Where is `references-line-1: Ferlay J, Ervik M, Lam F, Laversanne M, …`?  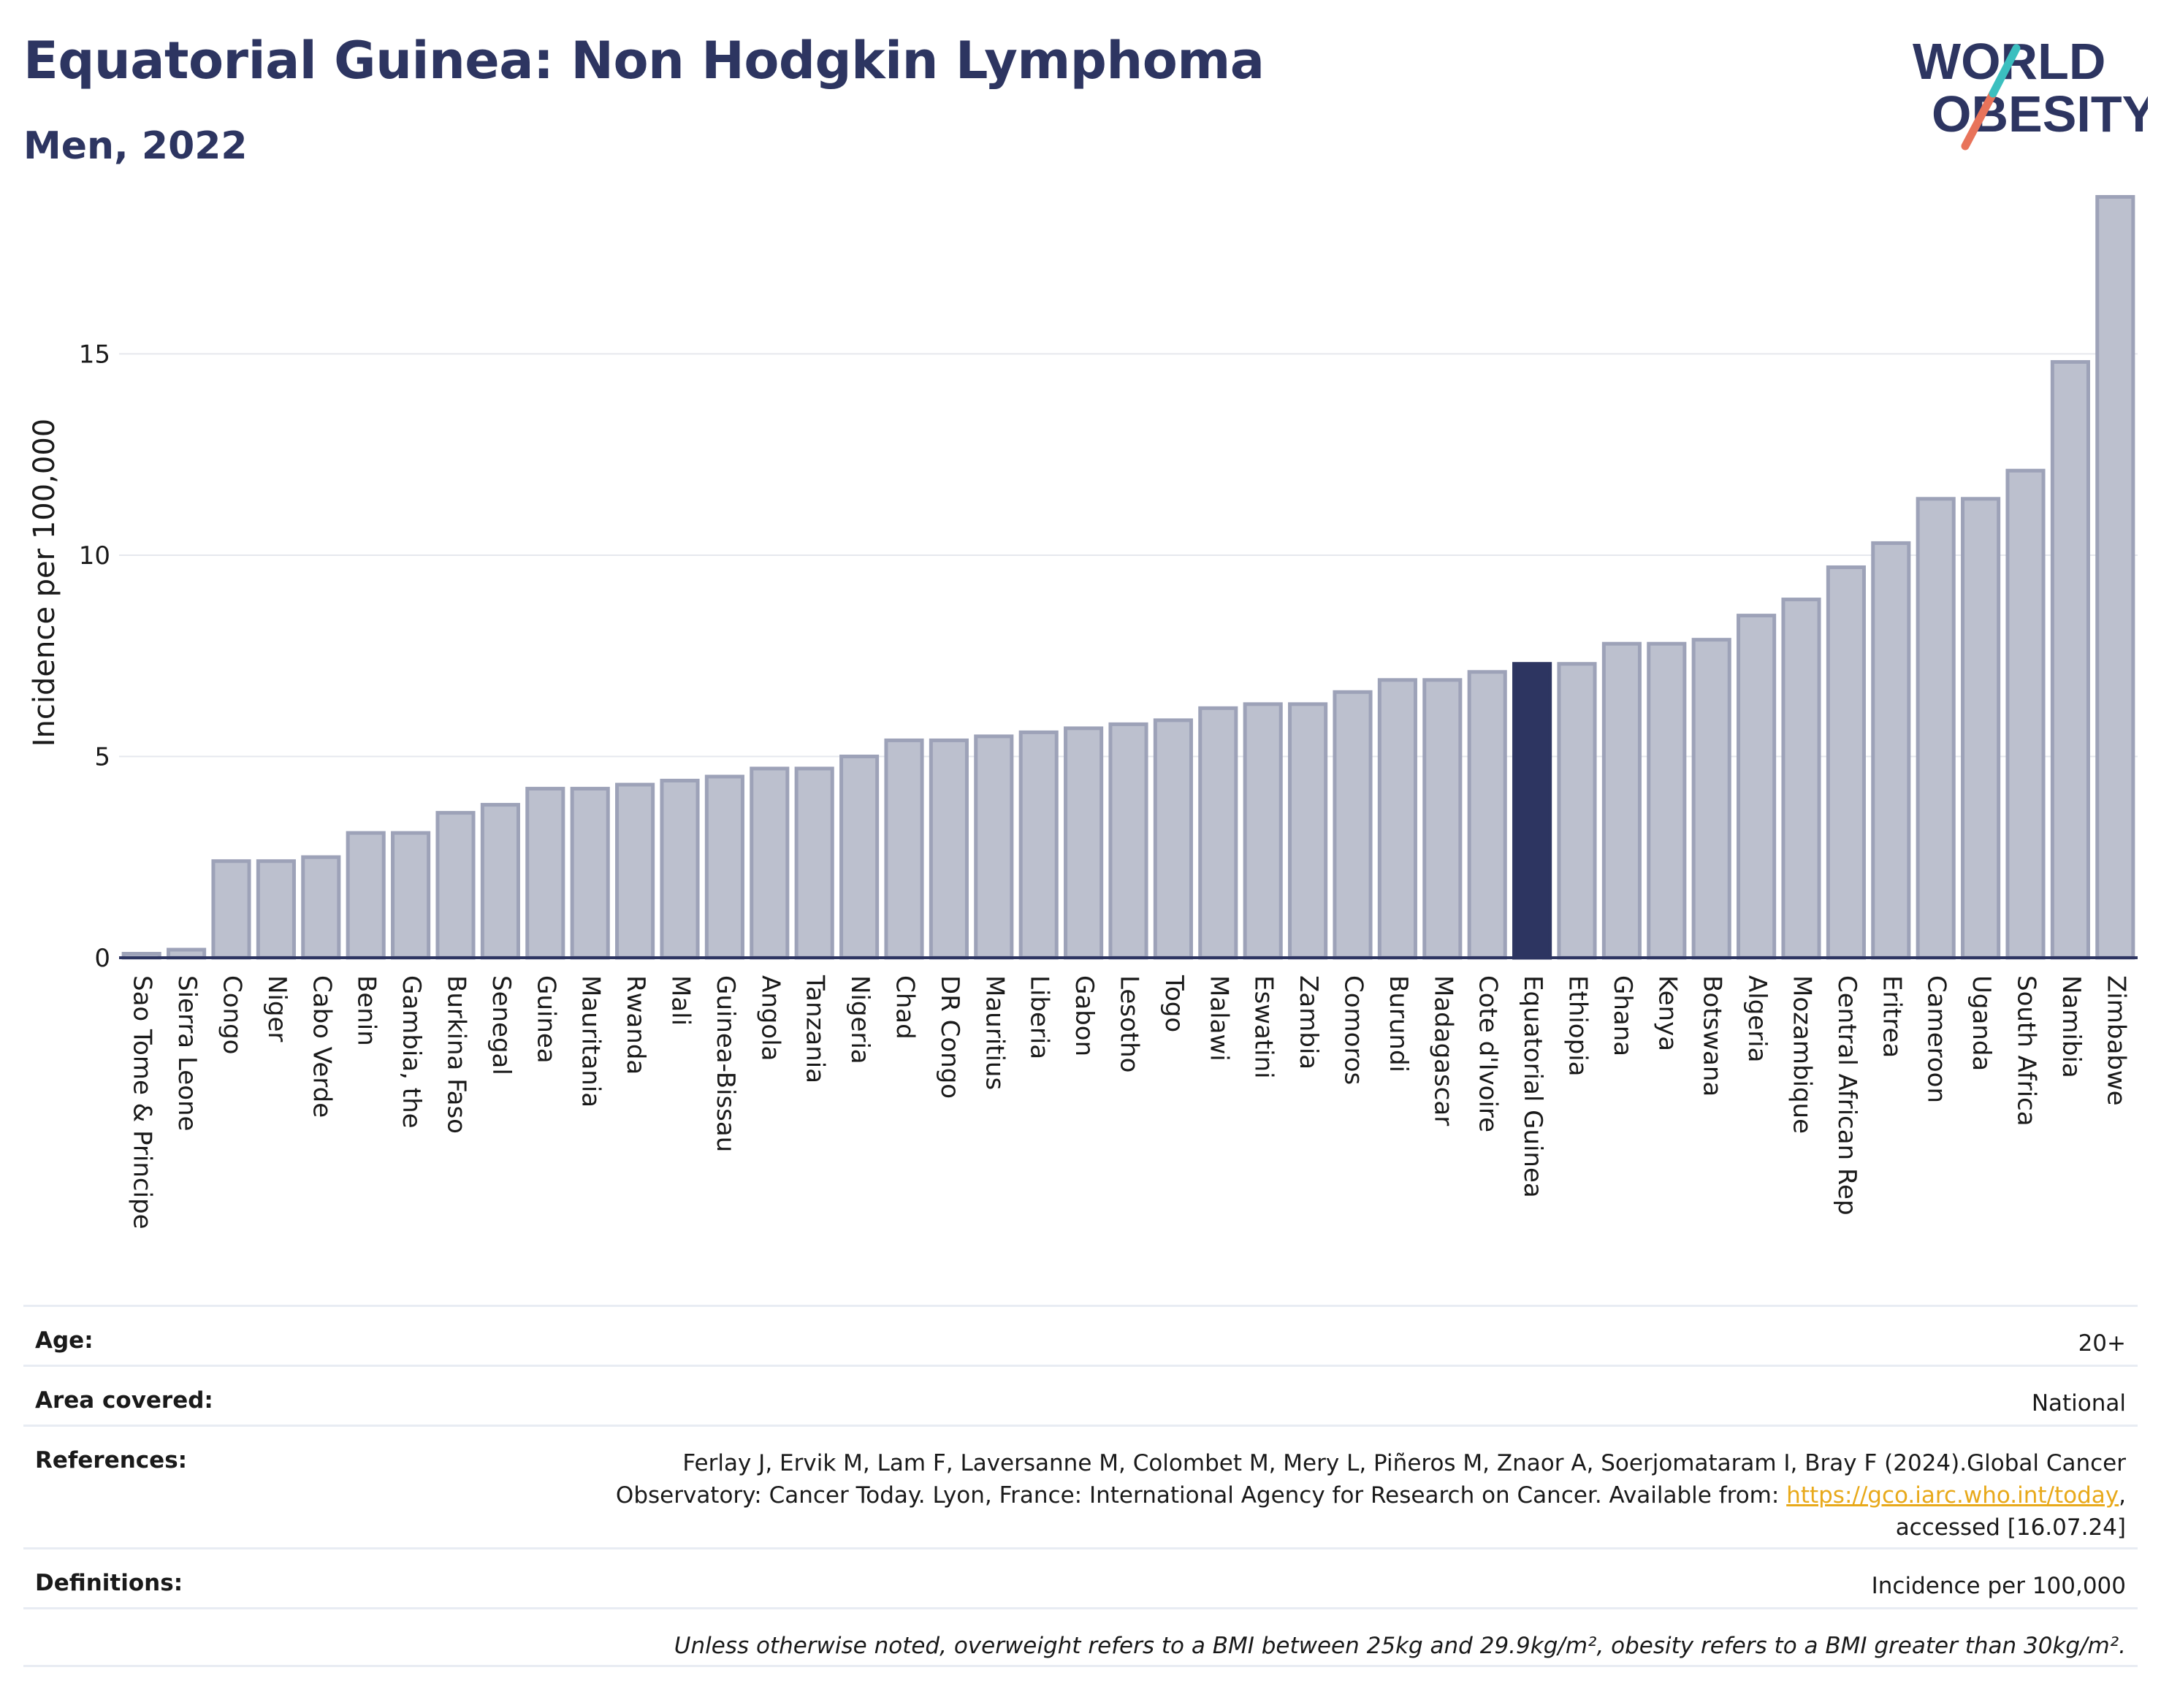
references-line-1: Ferlay J, Ervik M, Lam F, Laversanne M, … is located at coordinates (1404, 1463).